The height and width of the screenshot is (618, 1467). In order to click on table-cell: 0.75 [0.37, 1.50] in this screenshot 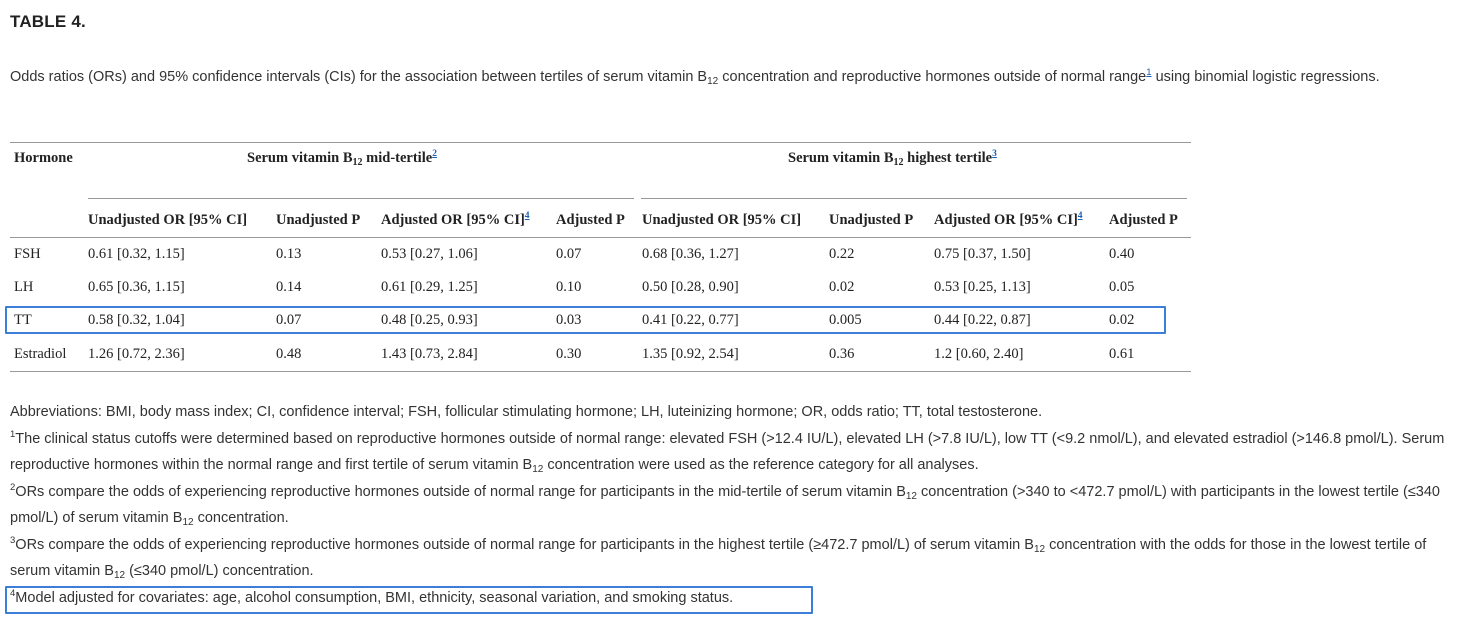, I will do `click(982, 254)`.